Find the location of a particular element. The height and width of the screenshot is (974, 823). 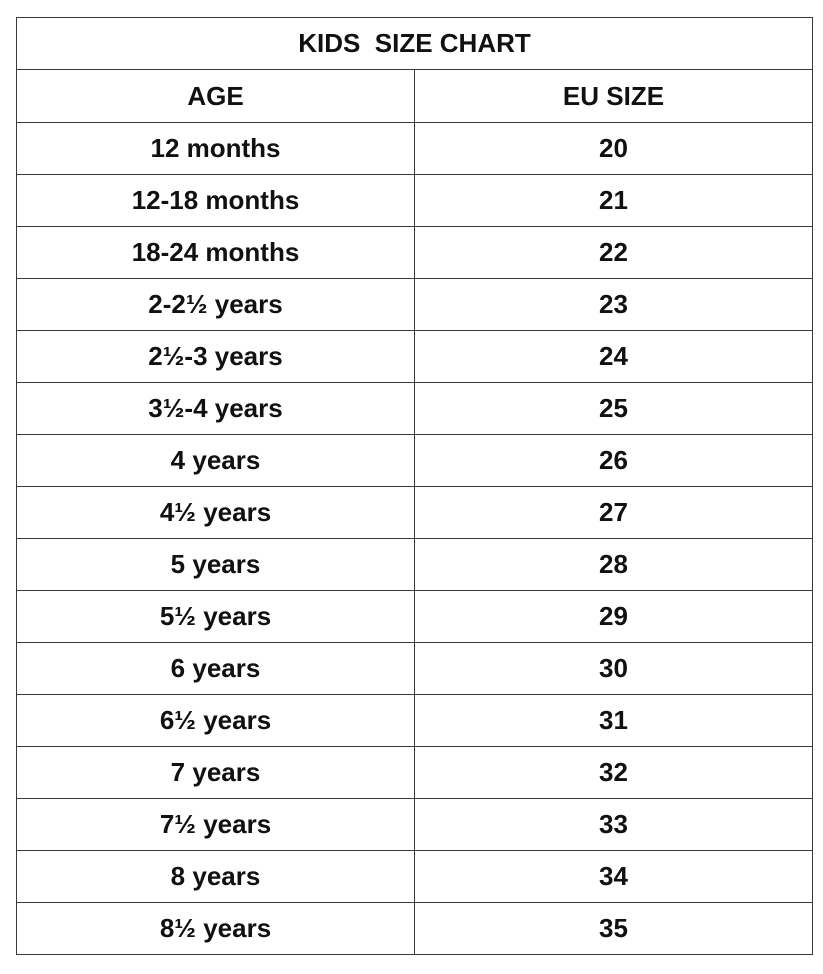

size-cell: 35 is located at coordinates (613, 928).